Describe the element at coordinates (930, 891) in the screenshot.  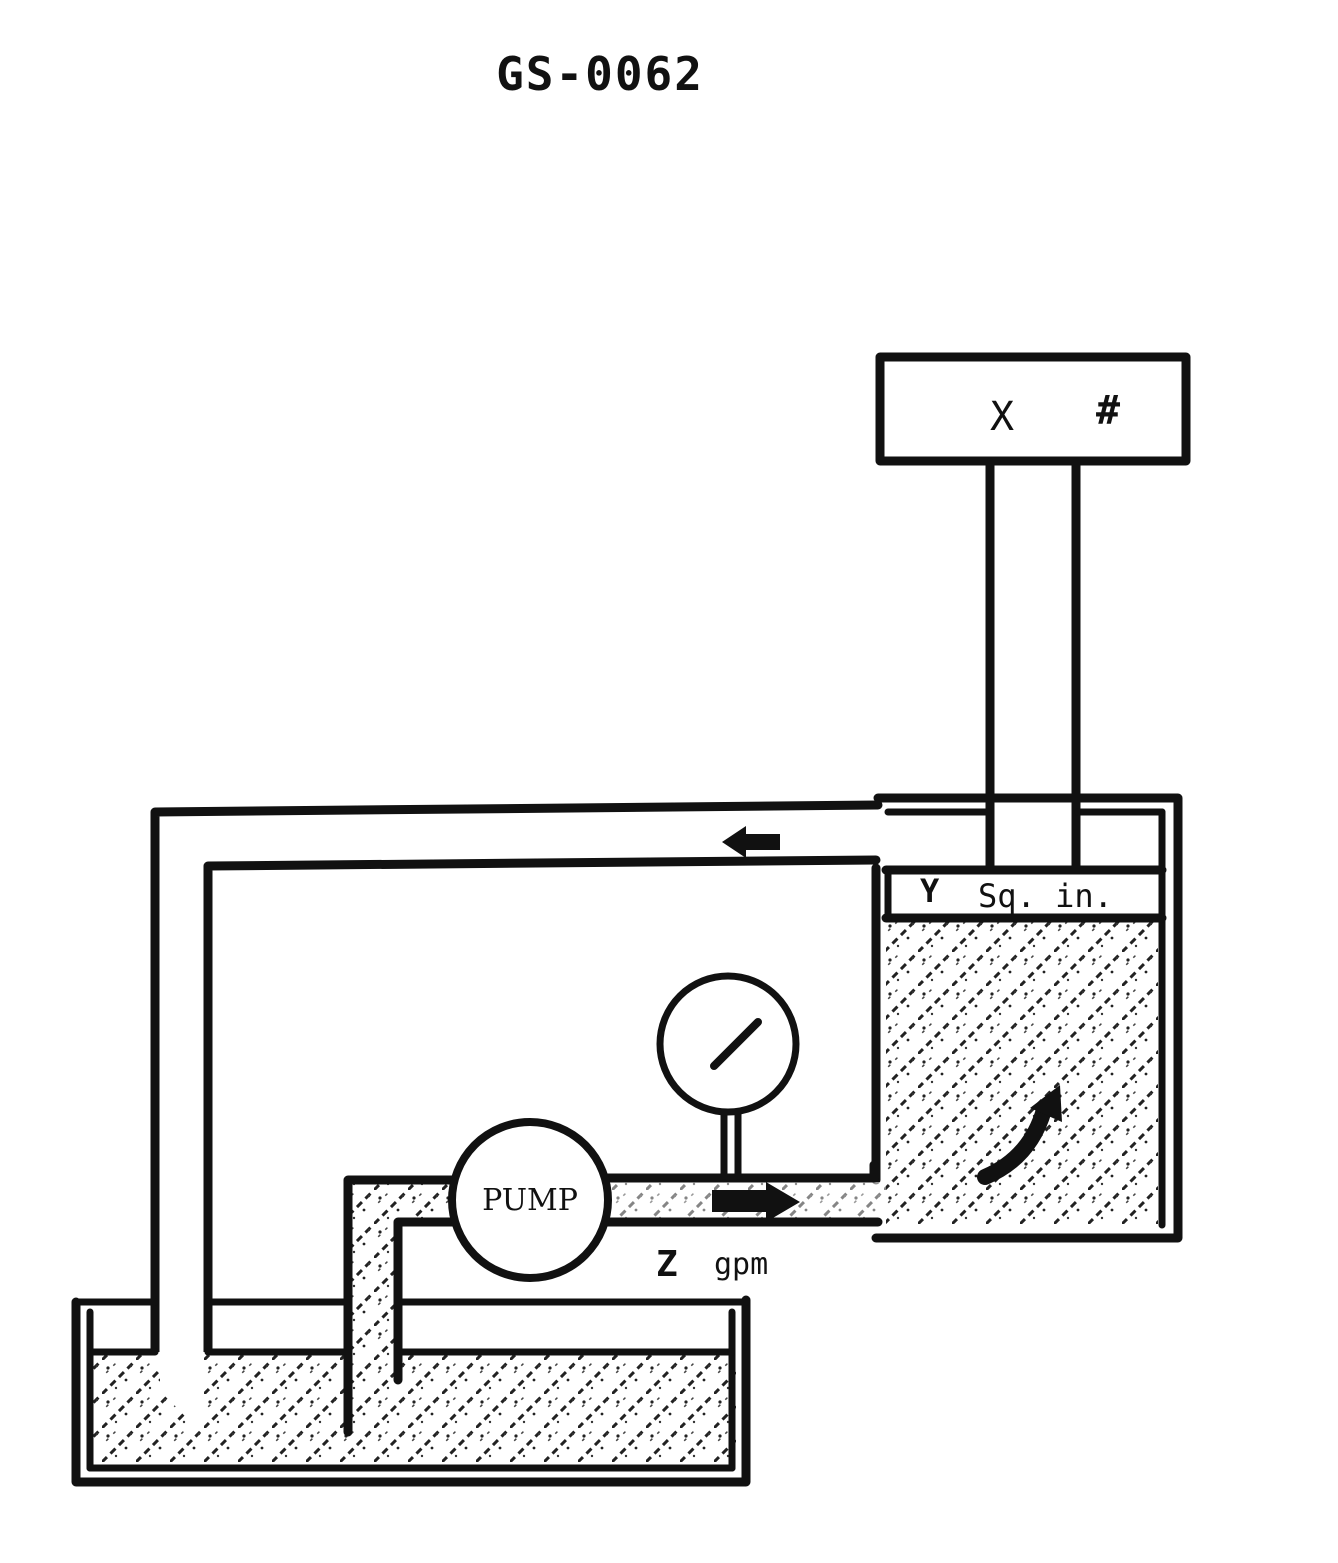
I see `area-label: Y` at that location.